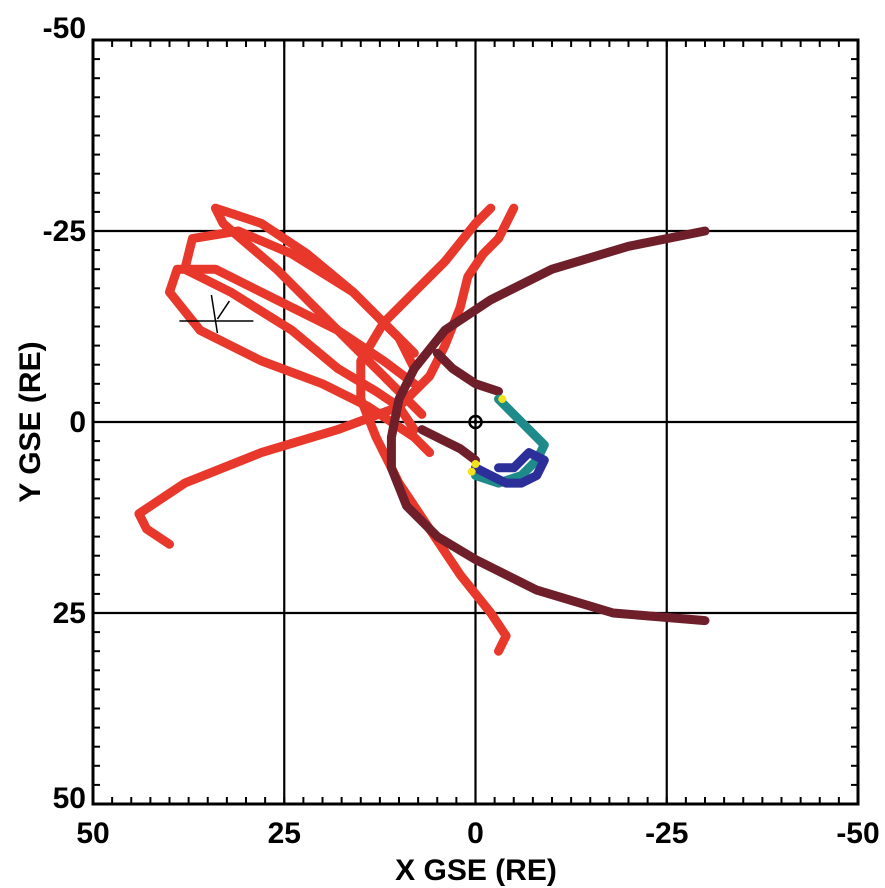 The width and height of the screenshot is (885, 888). What do you see at coordinates (284, 833) in the screenshot?
I see `x-tick-label: 25` at bounding box center [284, 833].